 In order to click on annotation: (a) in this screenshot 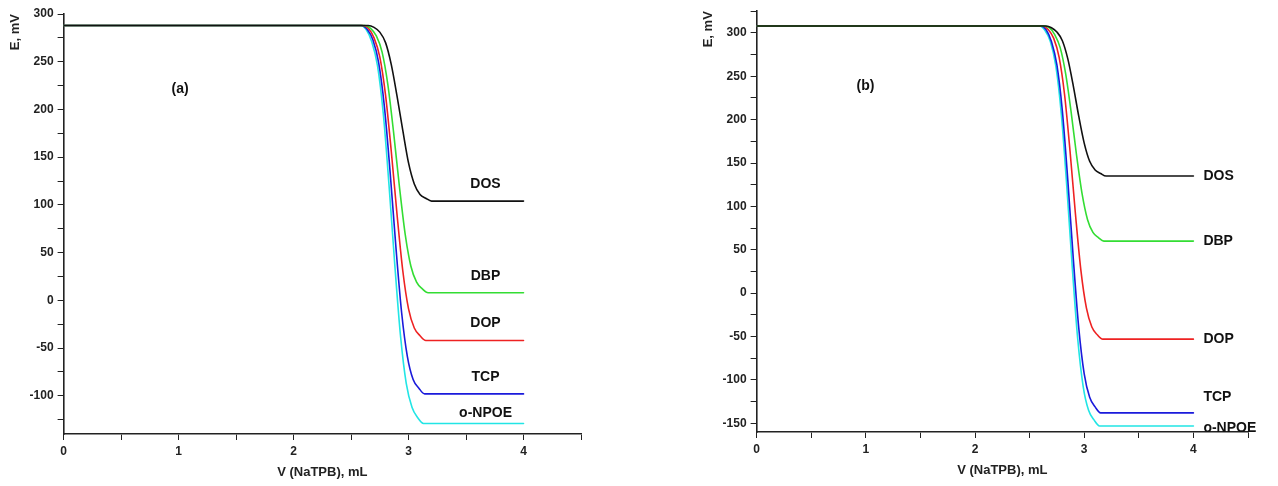, I will do `click(180, 87)`.